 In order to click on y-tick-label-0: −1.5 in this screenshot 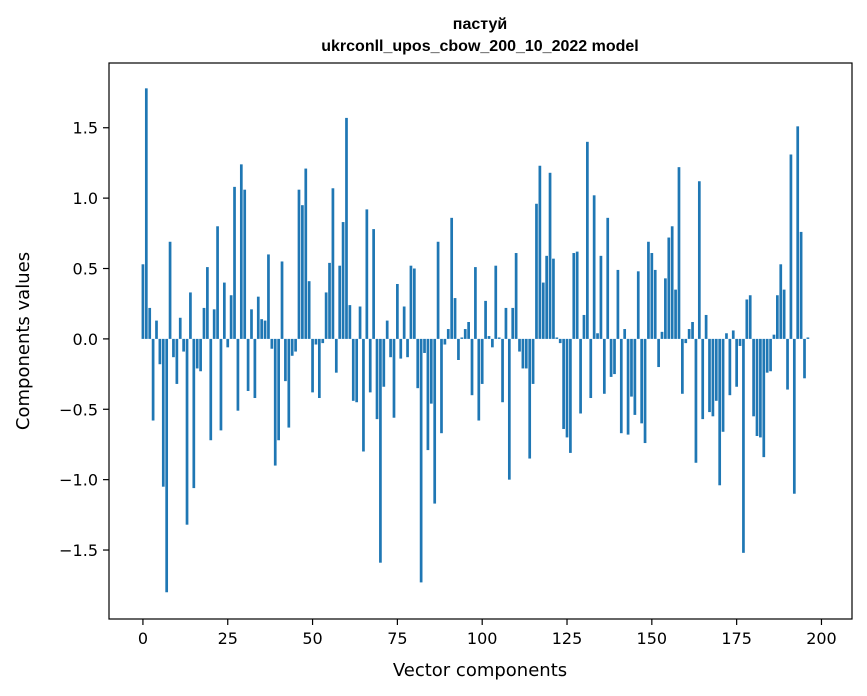, I will do `click(78, 550)`.